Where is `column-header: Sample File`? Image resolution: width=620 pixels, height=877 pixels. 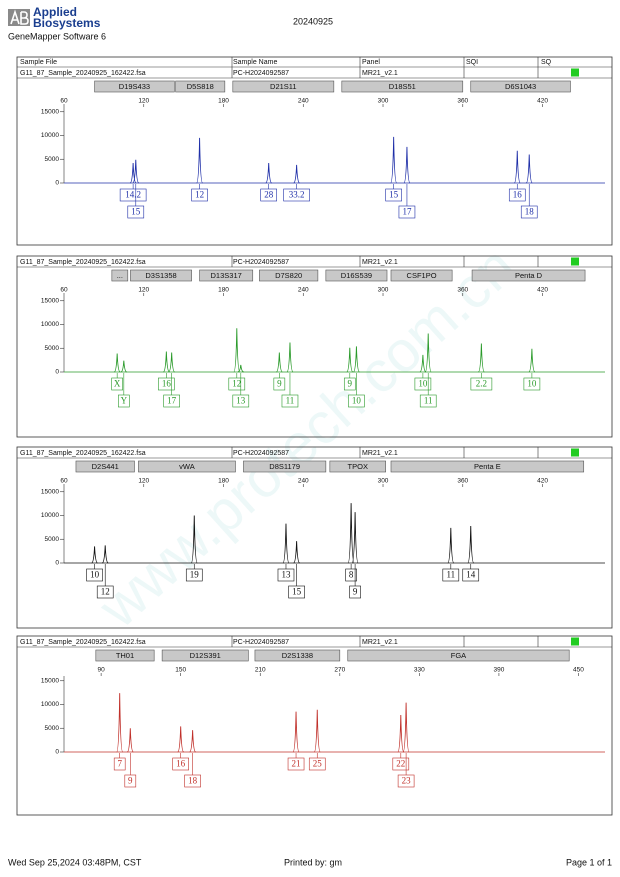 column-header: Sample File is located at coordinates (38, 62).